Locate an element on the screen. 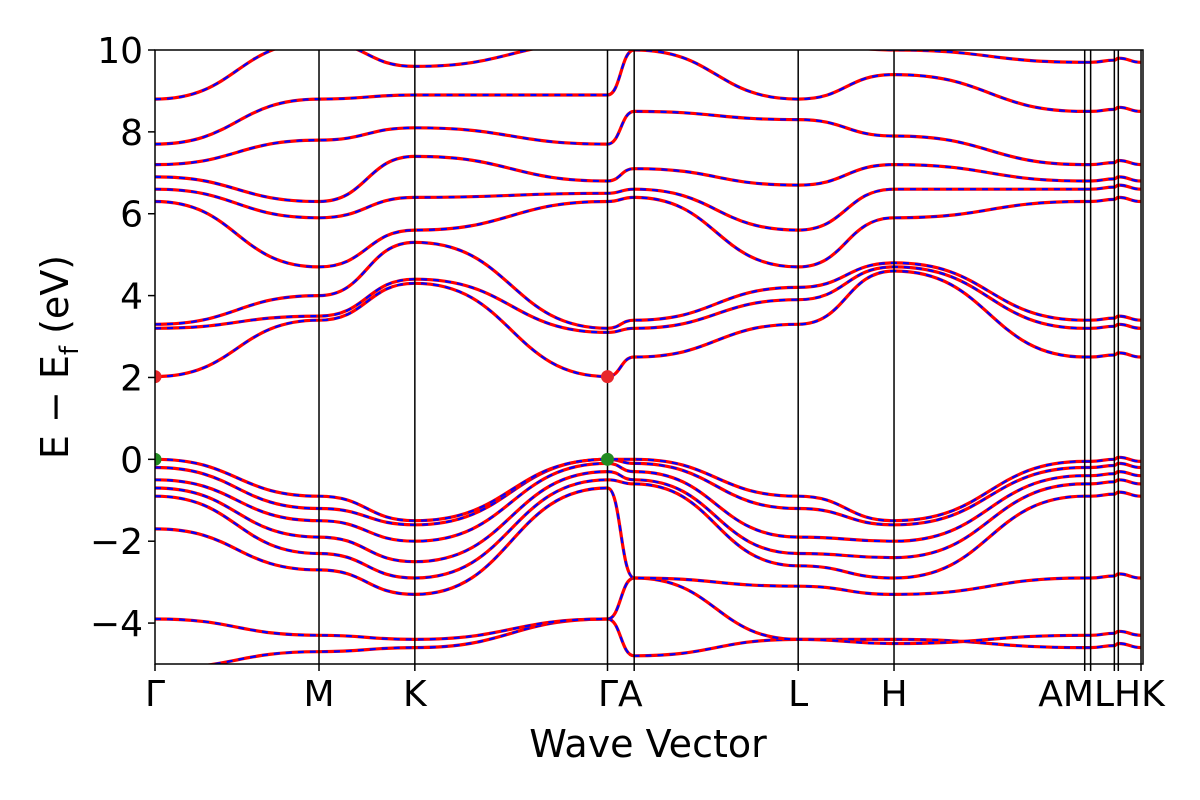 Image resolution: width=1200 pixels, height=800 pixels. y-axis-title-subscript: f is located at coordinates (70, 350).